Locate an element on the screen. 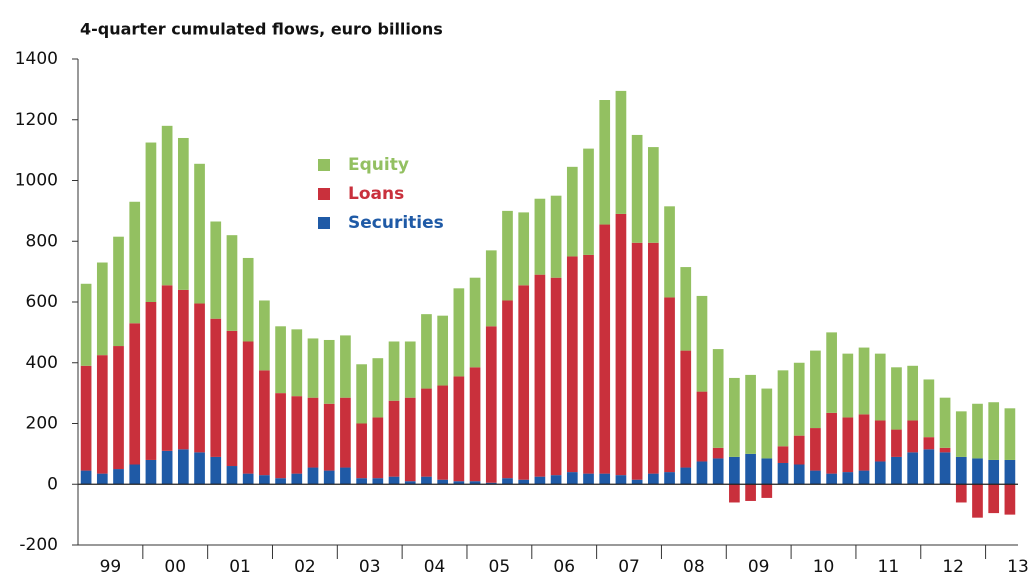 The height and width of the screenshot is (578, 1031). legend-label: Loans is located at coordinates (376, 194).